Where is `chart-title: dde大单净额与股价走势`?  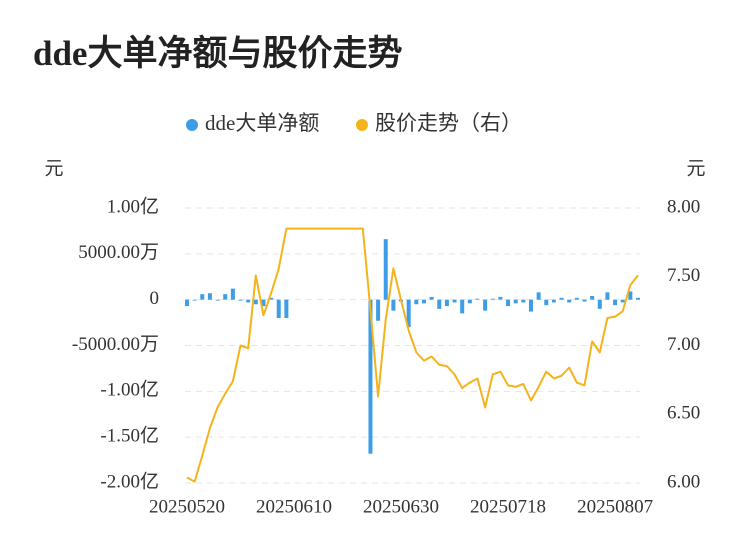
chart-title: dde大单净额与股价走势 is located at coordinates (217, 53).